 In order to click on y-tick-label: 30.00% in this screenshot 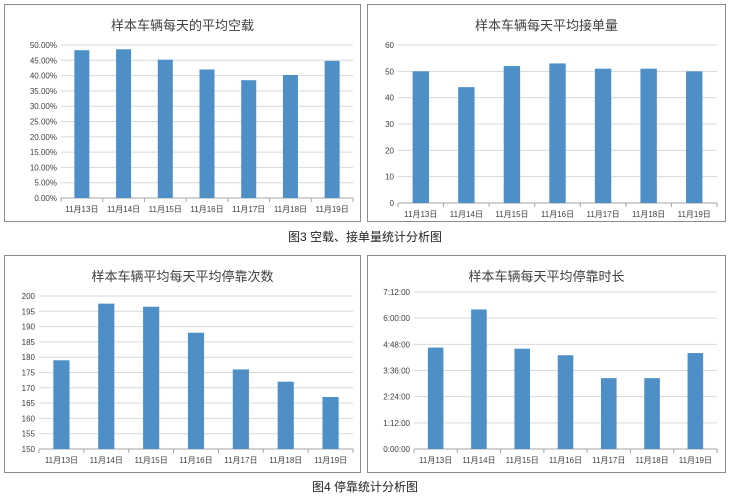, I will do `click(43, 106)`.